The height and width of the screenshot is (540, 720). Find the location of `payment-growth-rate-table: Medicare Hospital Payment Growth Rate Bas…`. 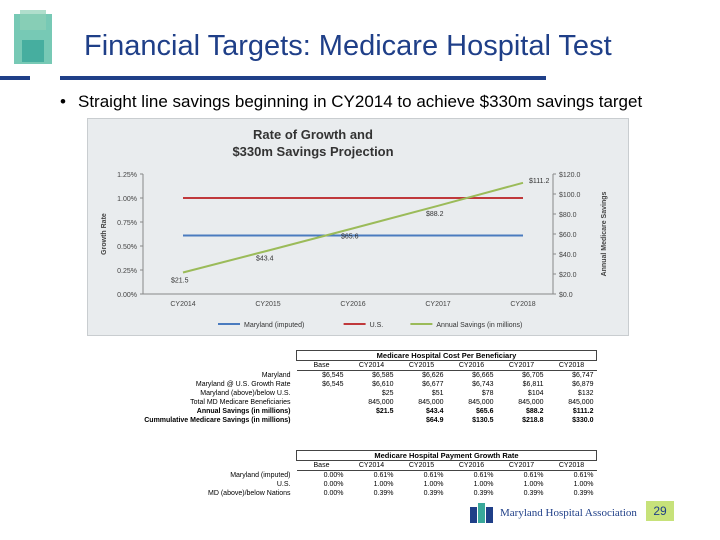

payment-growth-rate-table: Medicare Hospital Payment Growth Rate Bas… is located at coordinates (348, 474).